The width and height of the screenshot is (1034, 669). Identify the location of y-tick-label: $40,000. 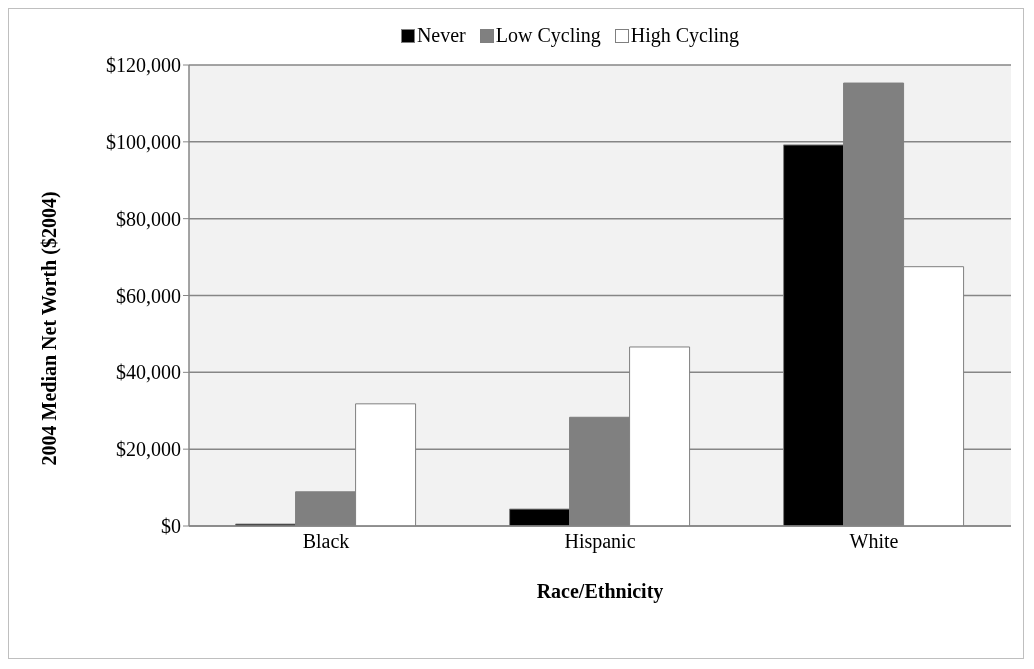
(148, 372).